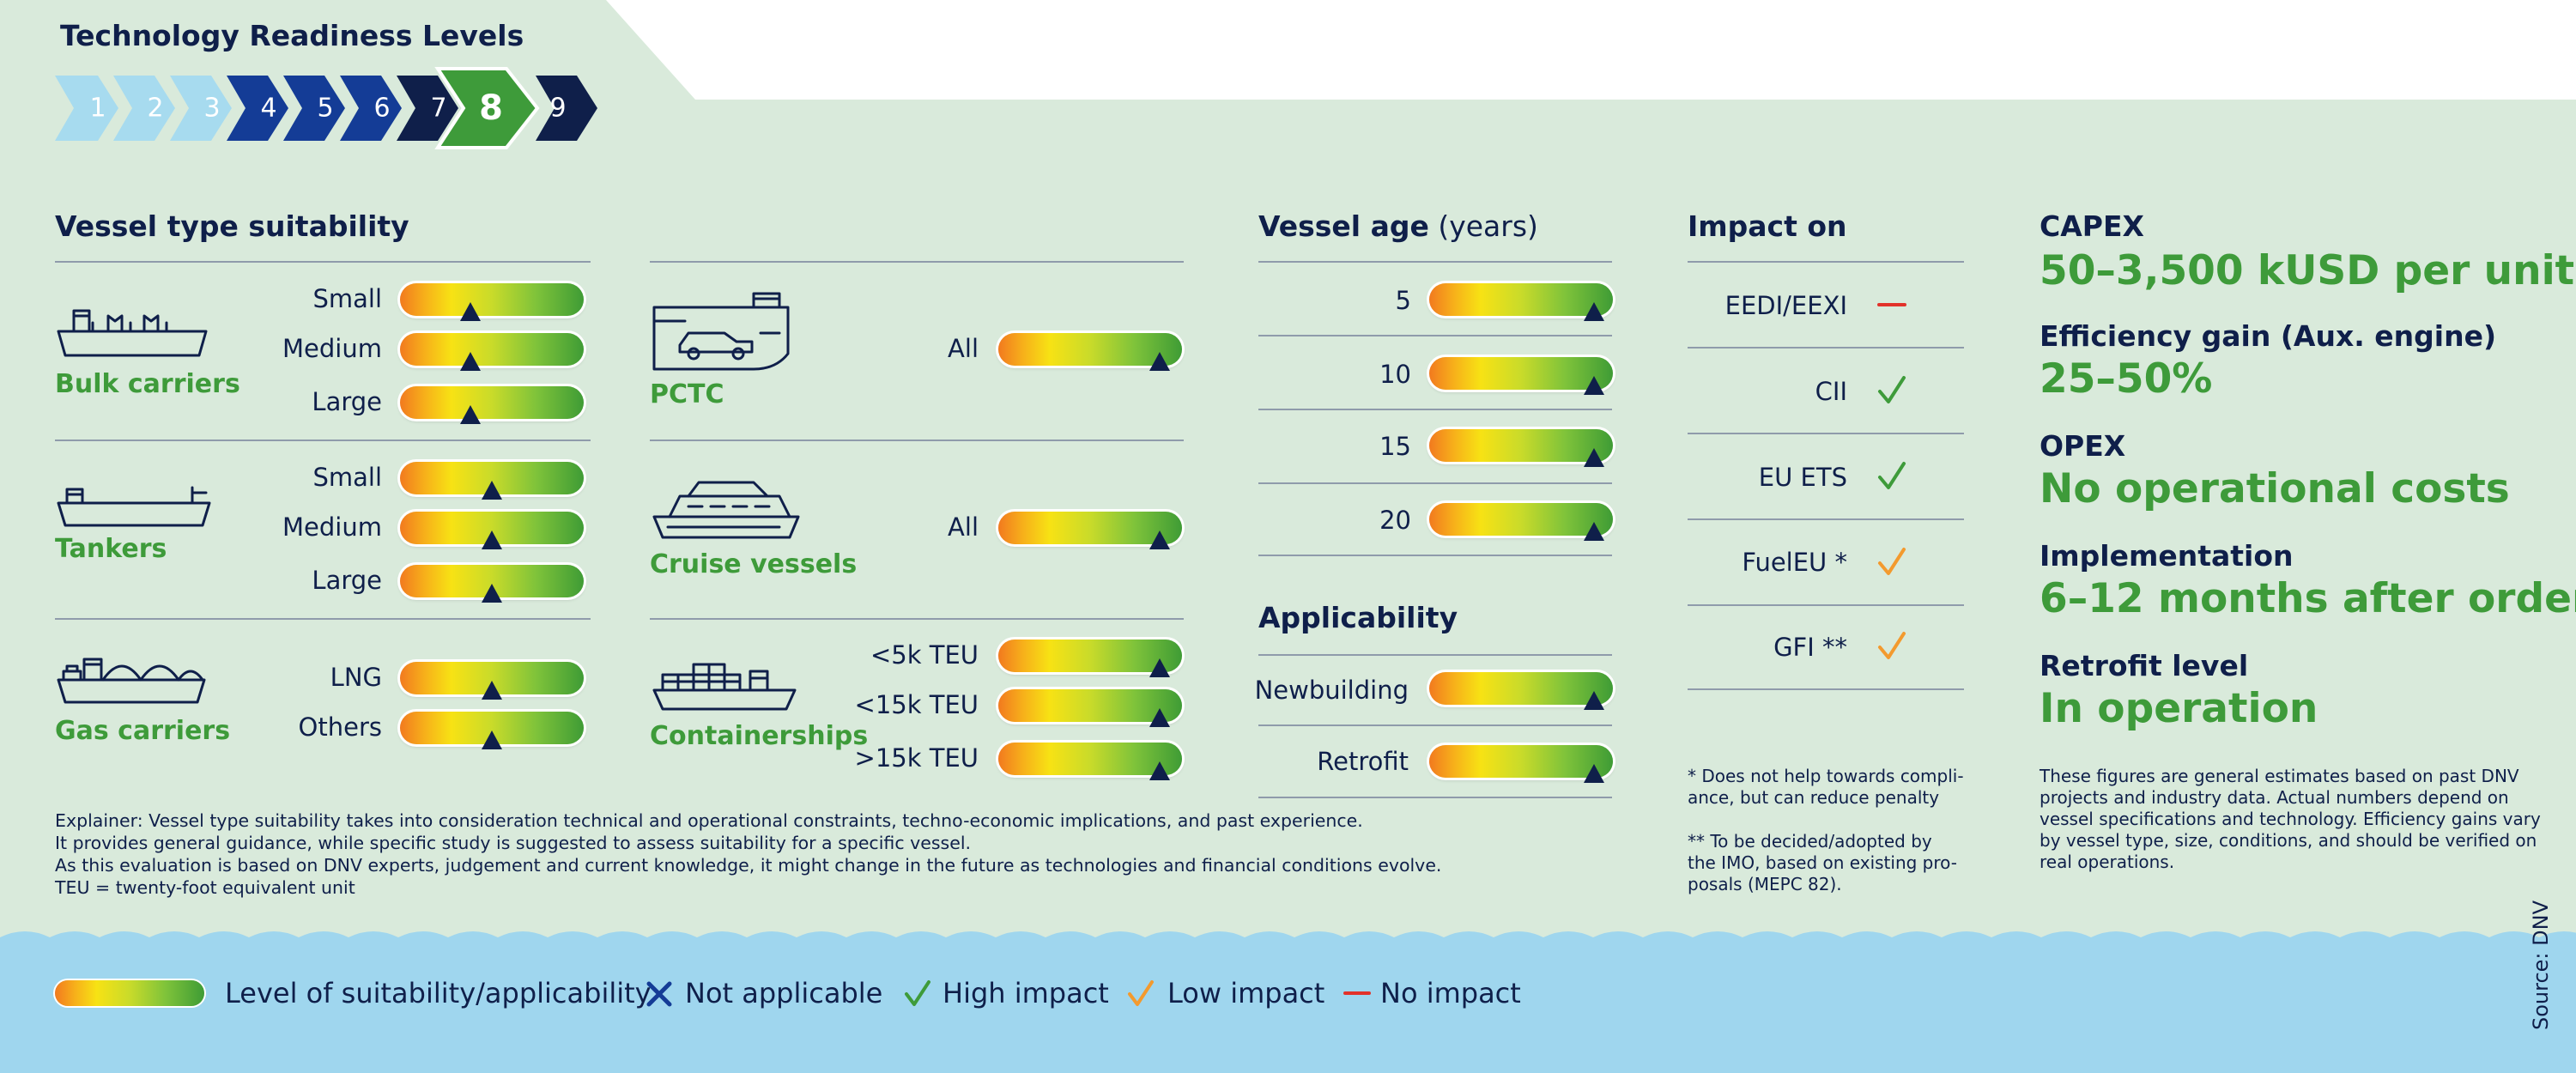 The image size is (2576, 1073). I want to click on trl-level-8-current: 8, so click(487, 108).